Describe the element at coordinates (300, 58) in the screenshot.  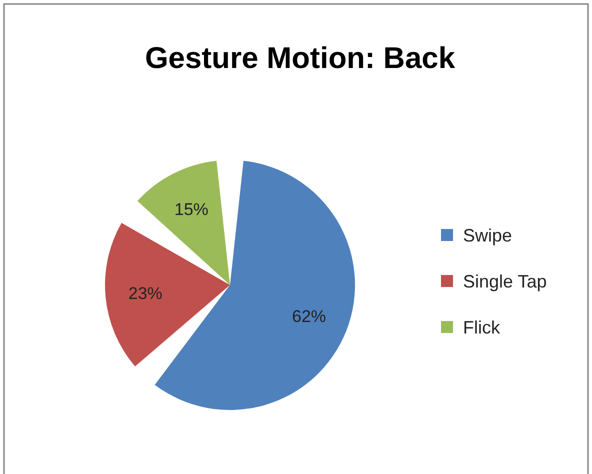
I see `chart-title: Gesture Motion: Back` at that location.